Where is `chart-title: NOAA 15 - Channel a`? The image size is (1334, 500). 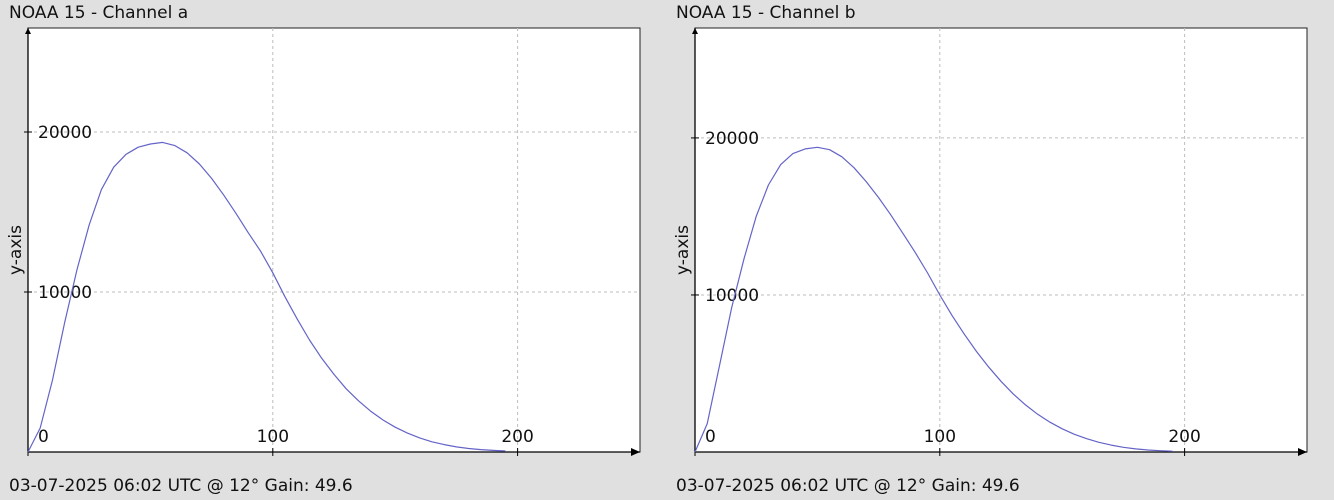
chart-title: NOAA 15 - Channel a is located at coordinates (99, 13).